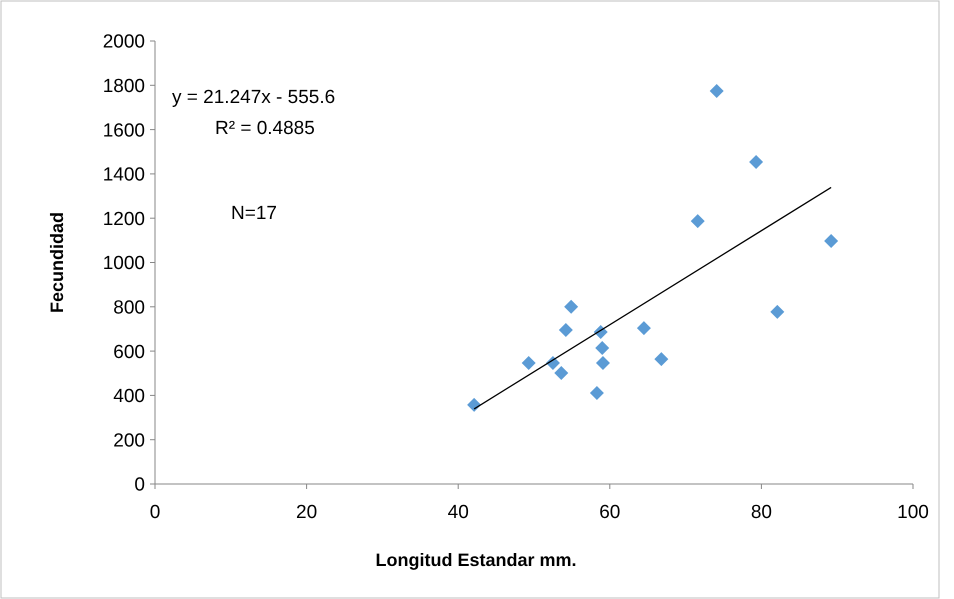 Image resolution: width=954 pixels, height=599 pixels. What do you see at coordinates (129, 307) in the screenshot?
I see `y-tick-label: 800` at bounding box center [129, 307].